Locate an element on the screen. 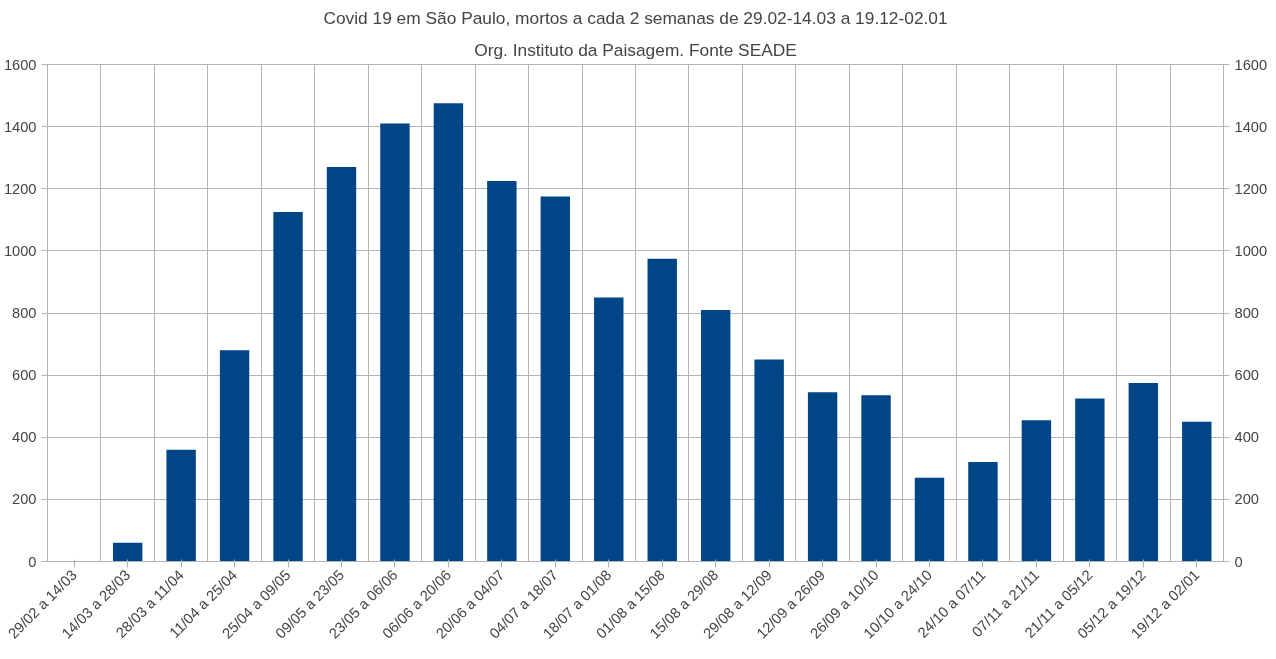  y-tick-label: 1600 is located at coordinates (20, 64).